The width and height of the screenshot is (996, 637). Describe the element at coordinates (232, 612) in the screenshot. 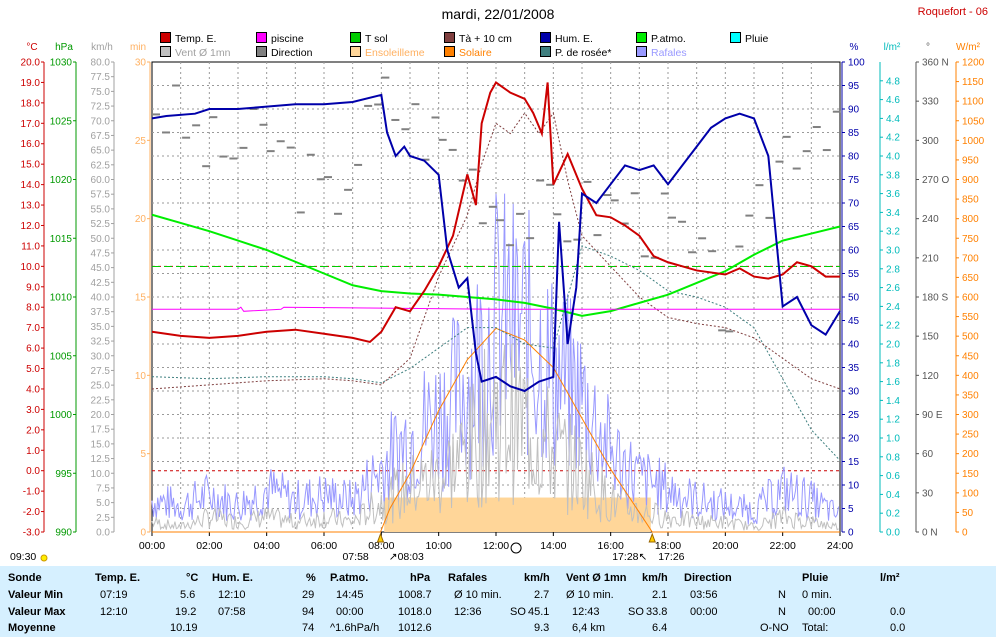

I see `stat-time: 07:58` at that location.